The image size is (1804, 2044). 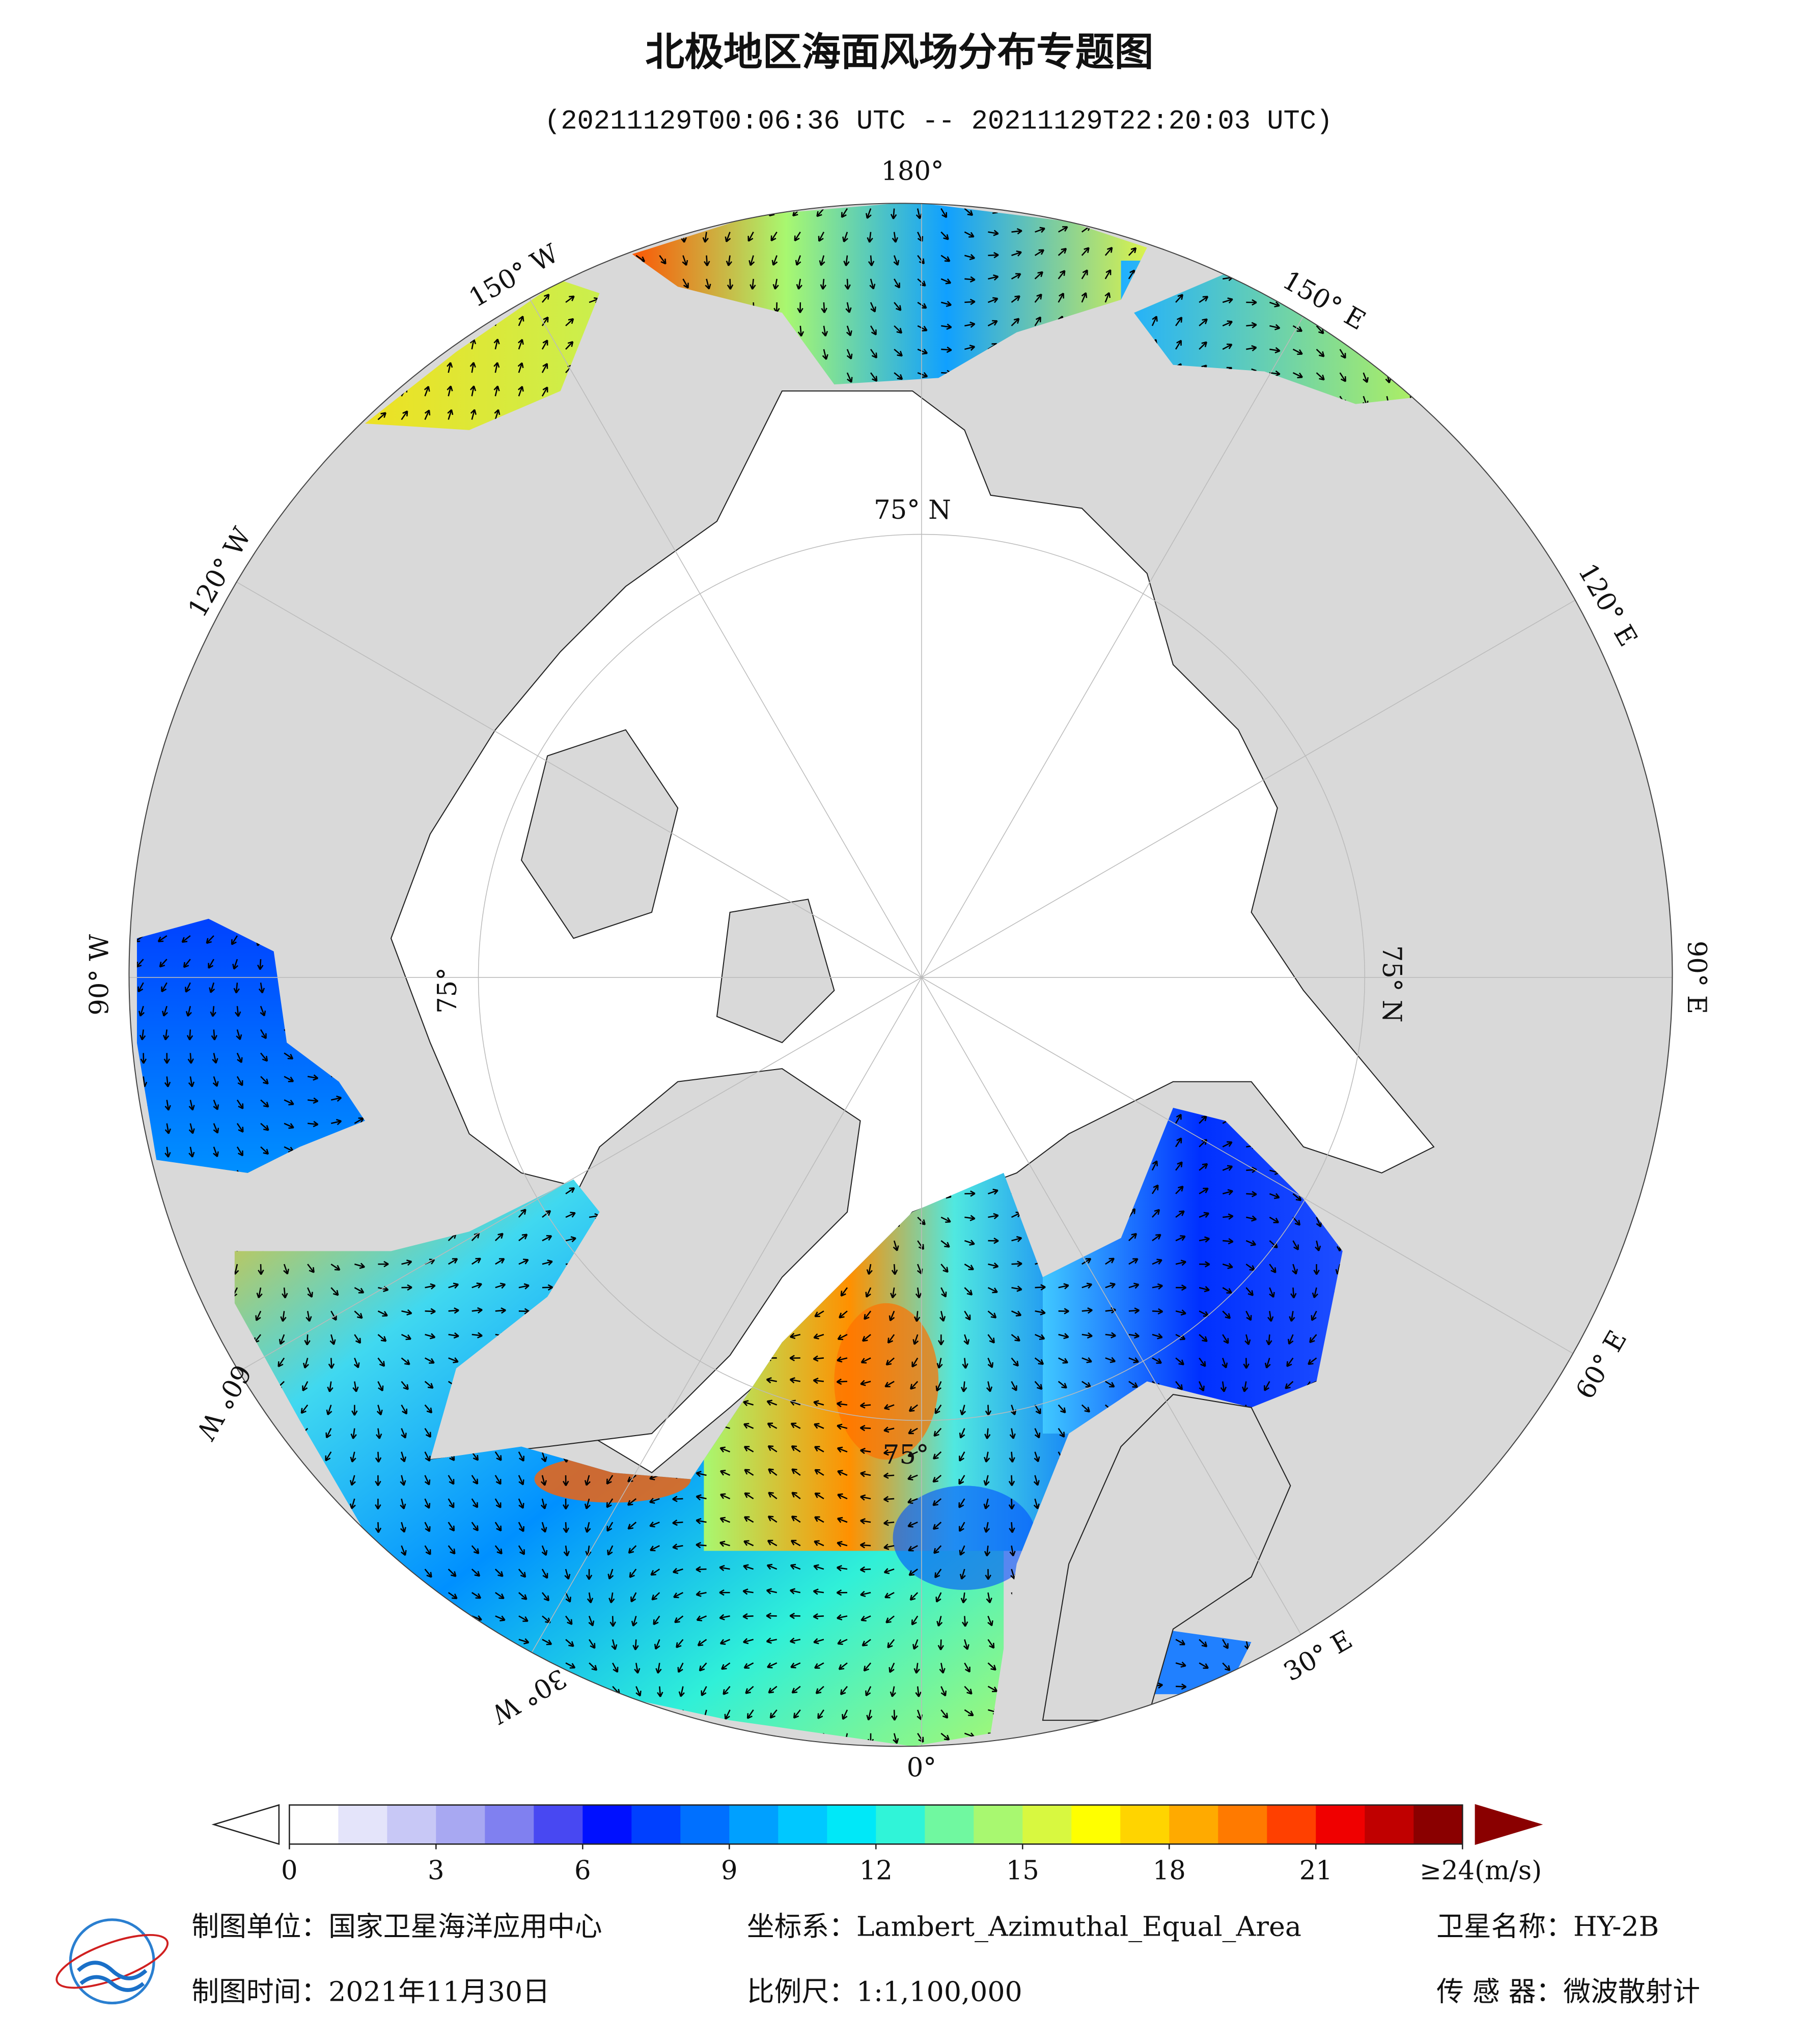 What do you see at coordinates (245, 1824) in the screenshot?
I see `colorbar-under` at bounding box center [245, 1824].